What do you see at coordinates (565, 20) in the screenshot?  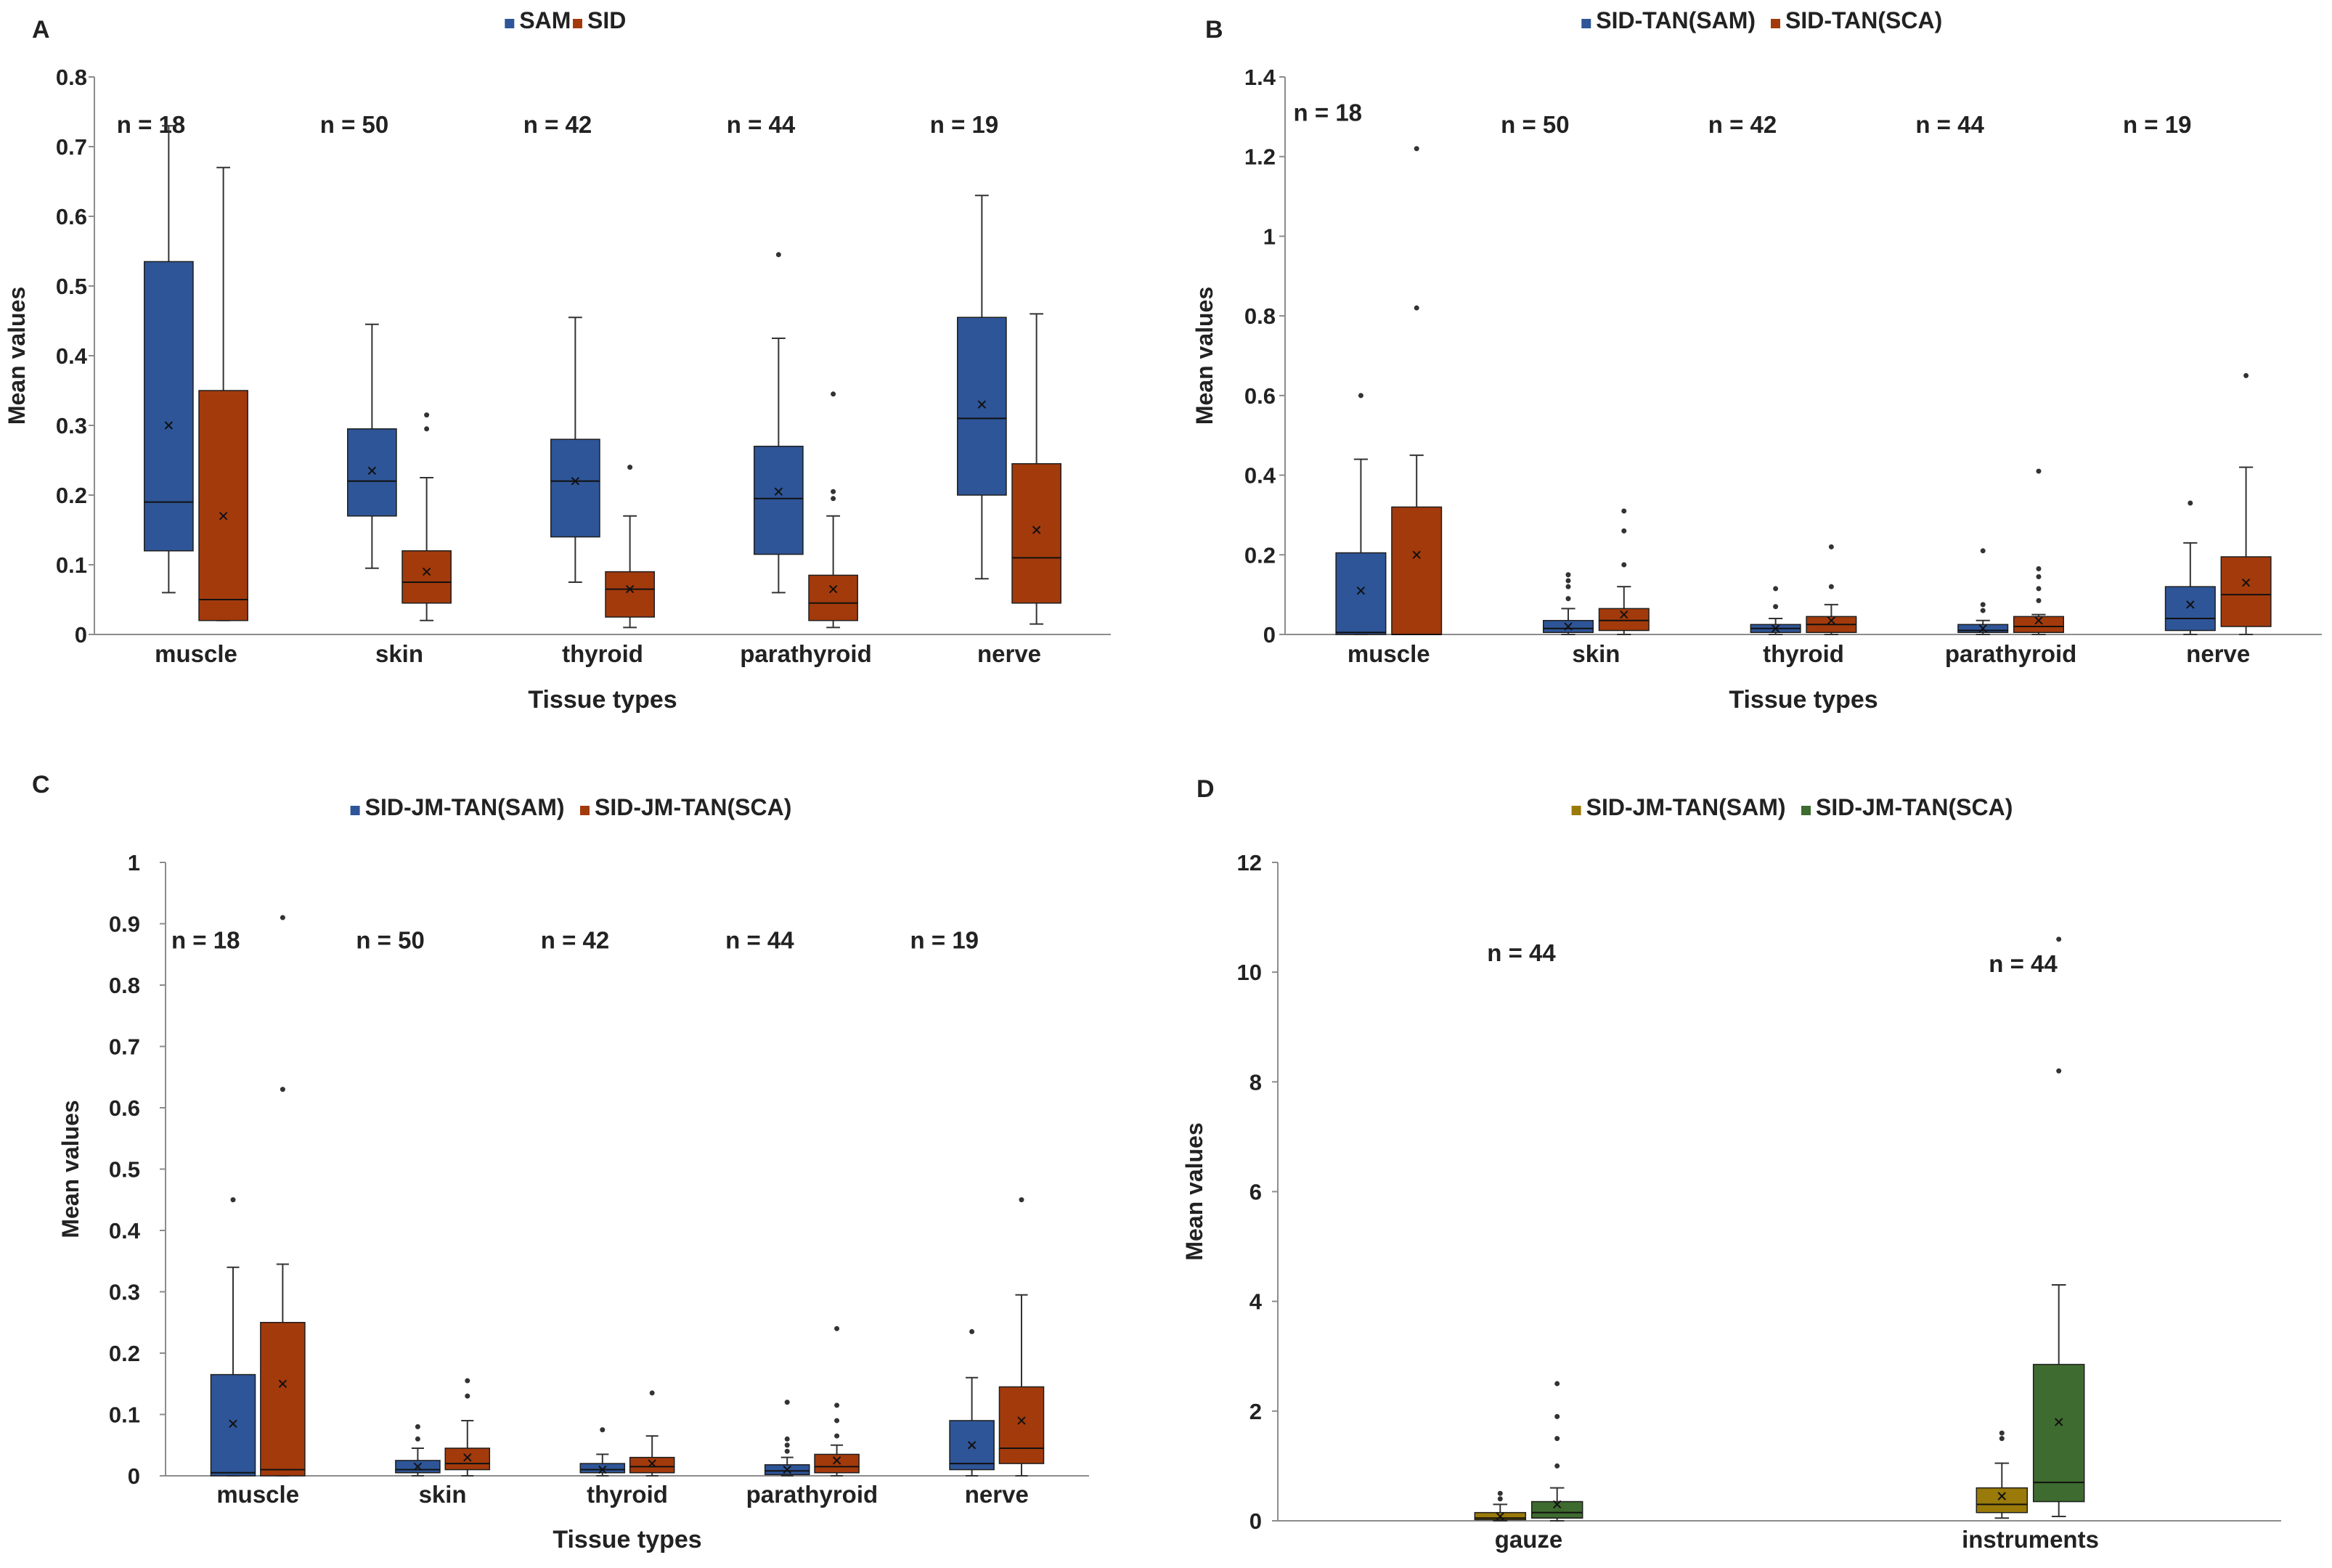 I see `legend: SAM SID` at bounding box center [565, 20].